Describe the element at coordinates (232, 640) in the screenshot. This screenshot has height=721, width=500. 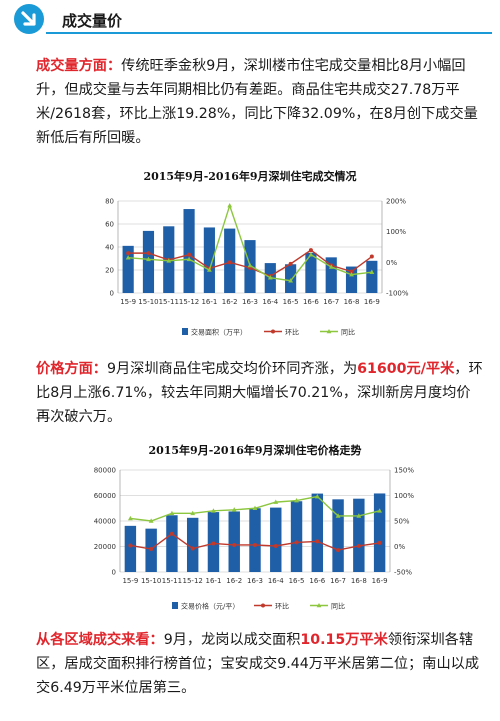
I see `district-text-a: 9月，龙岗以成交面积` at that location.